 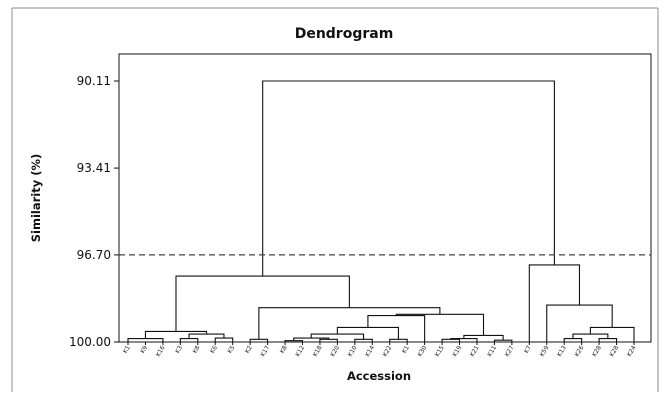 I want to click on dendrogram-link-n12, so click(x=398, y=340).